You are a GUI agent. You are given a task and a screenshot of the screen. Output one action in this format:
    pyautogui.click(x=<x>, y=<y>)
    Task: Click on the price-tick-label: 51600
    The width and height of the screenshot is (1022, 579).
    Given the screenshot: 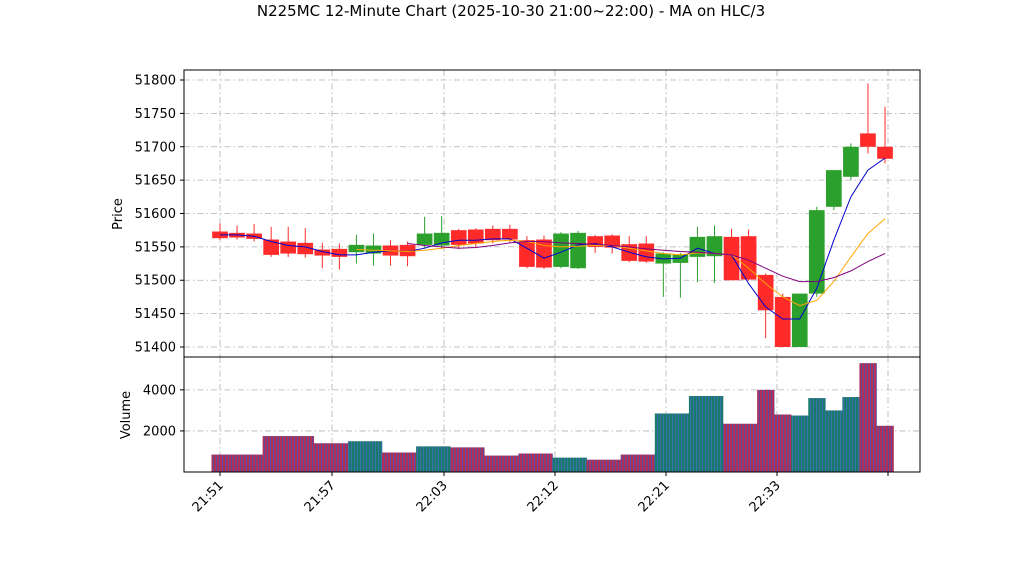 What is the action you would take?
    pyautogui.click(x=155, y=214)
    